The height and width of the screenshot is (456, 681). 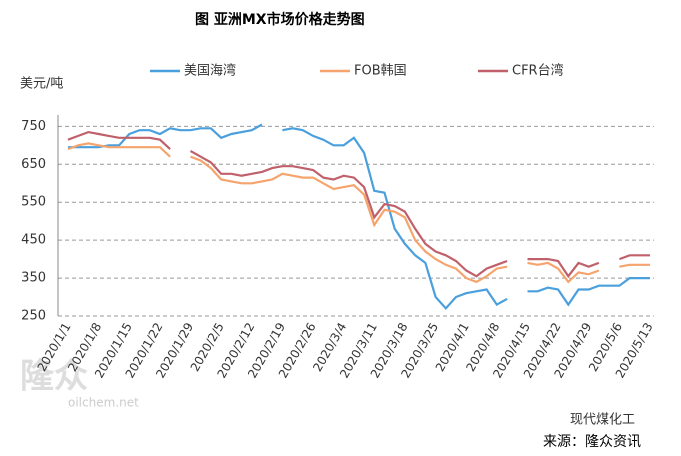 What do you see at coordinates (280, 19) in the screenshot?
I see `chart-title: 图 亚洲MX市场价格走势图` at bounding box center [280, 19].